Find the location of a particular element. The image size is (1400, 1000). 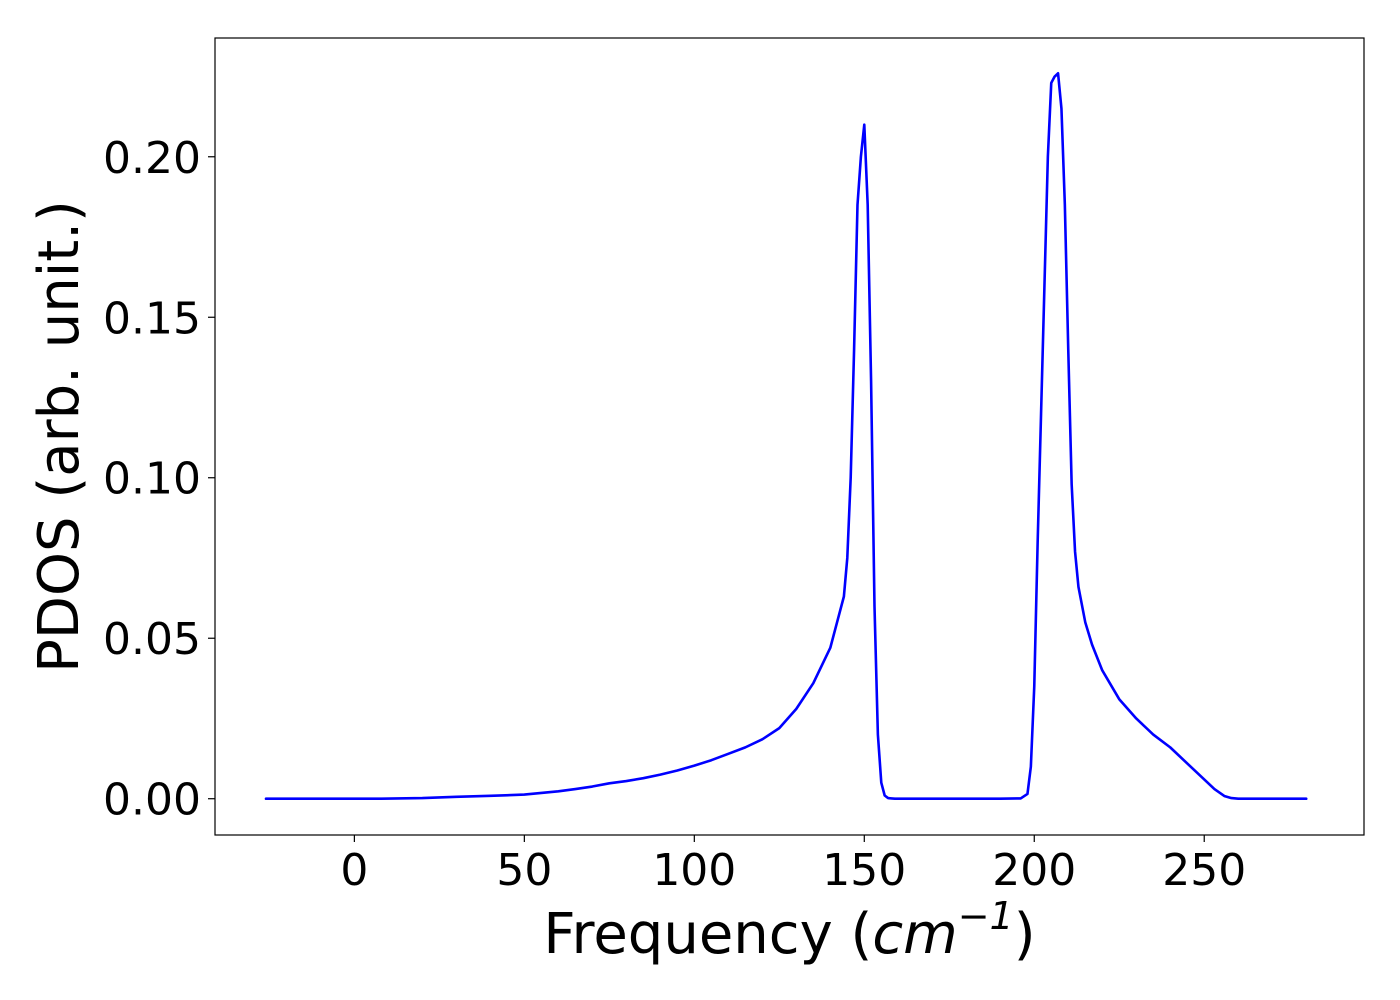

x-axis-label-suffix: ) is located at coordinates (1025, 934).